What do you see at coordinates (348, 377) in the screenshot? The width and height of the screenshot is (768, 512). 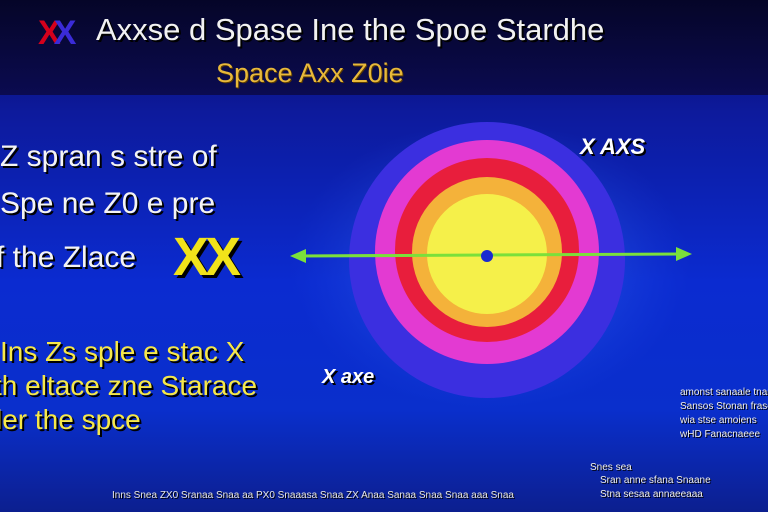 I see `axis-label-bottom: X axe` at bounding box center [348, 377].